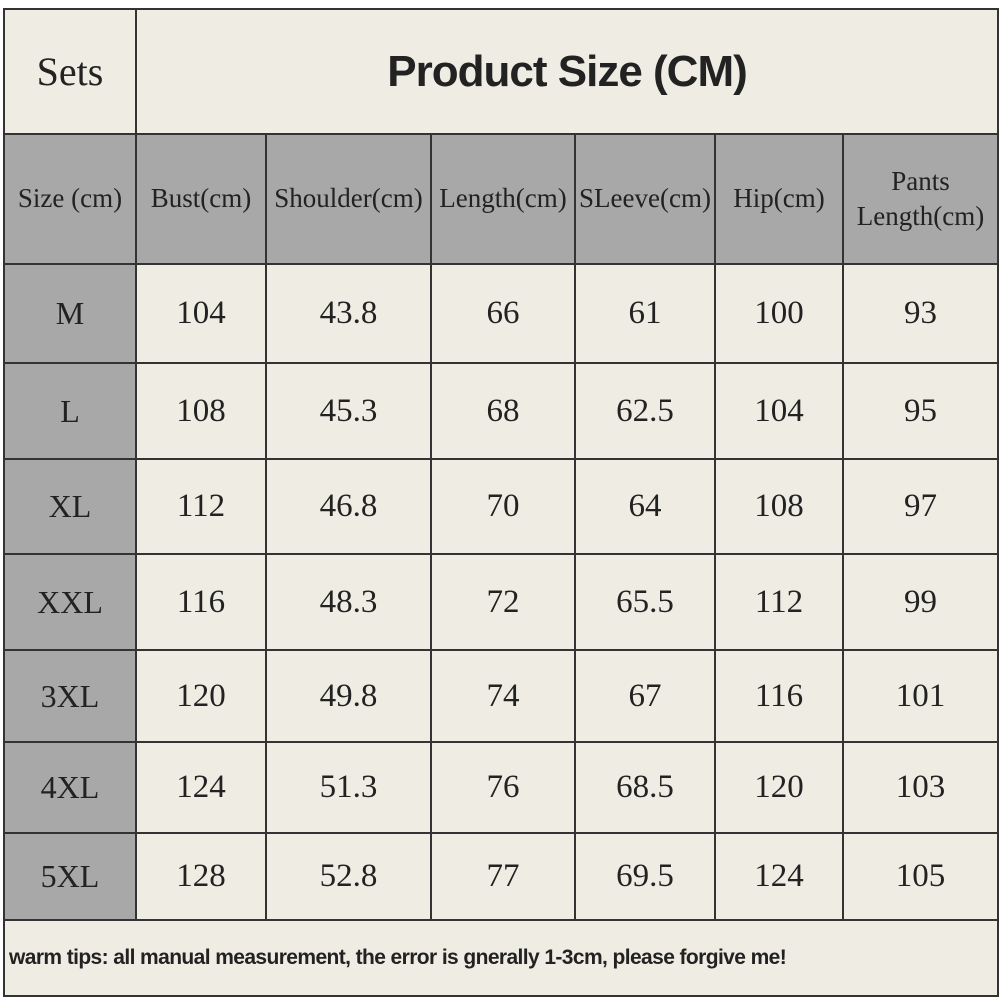 This screenshot has height=1000, width=1000. What do you see at coordinates (348, 876) in the screenshot?
I see `measurement: 52.8` at bounding box center [348, 876].